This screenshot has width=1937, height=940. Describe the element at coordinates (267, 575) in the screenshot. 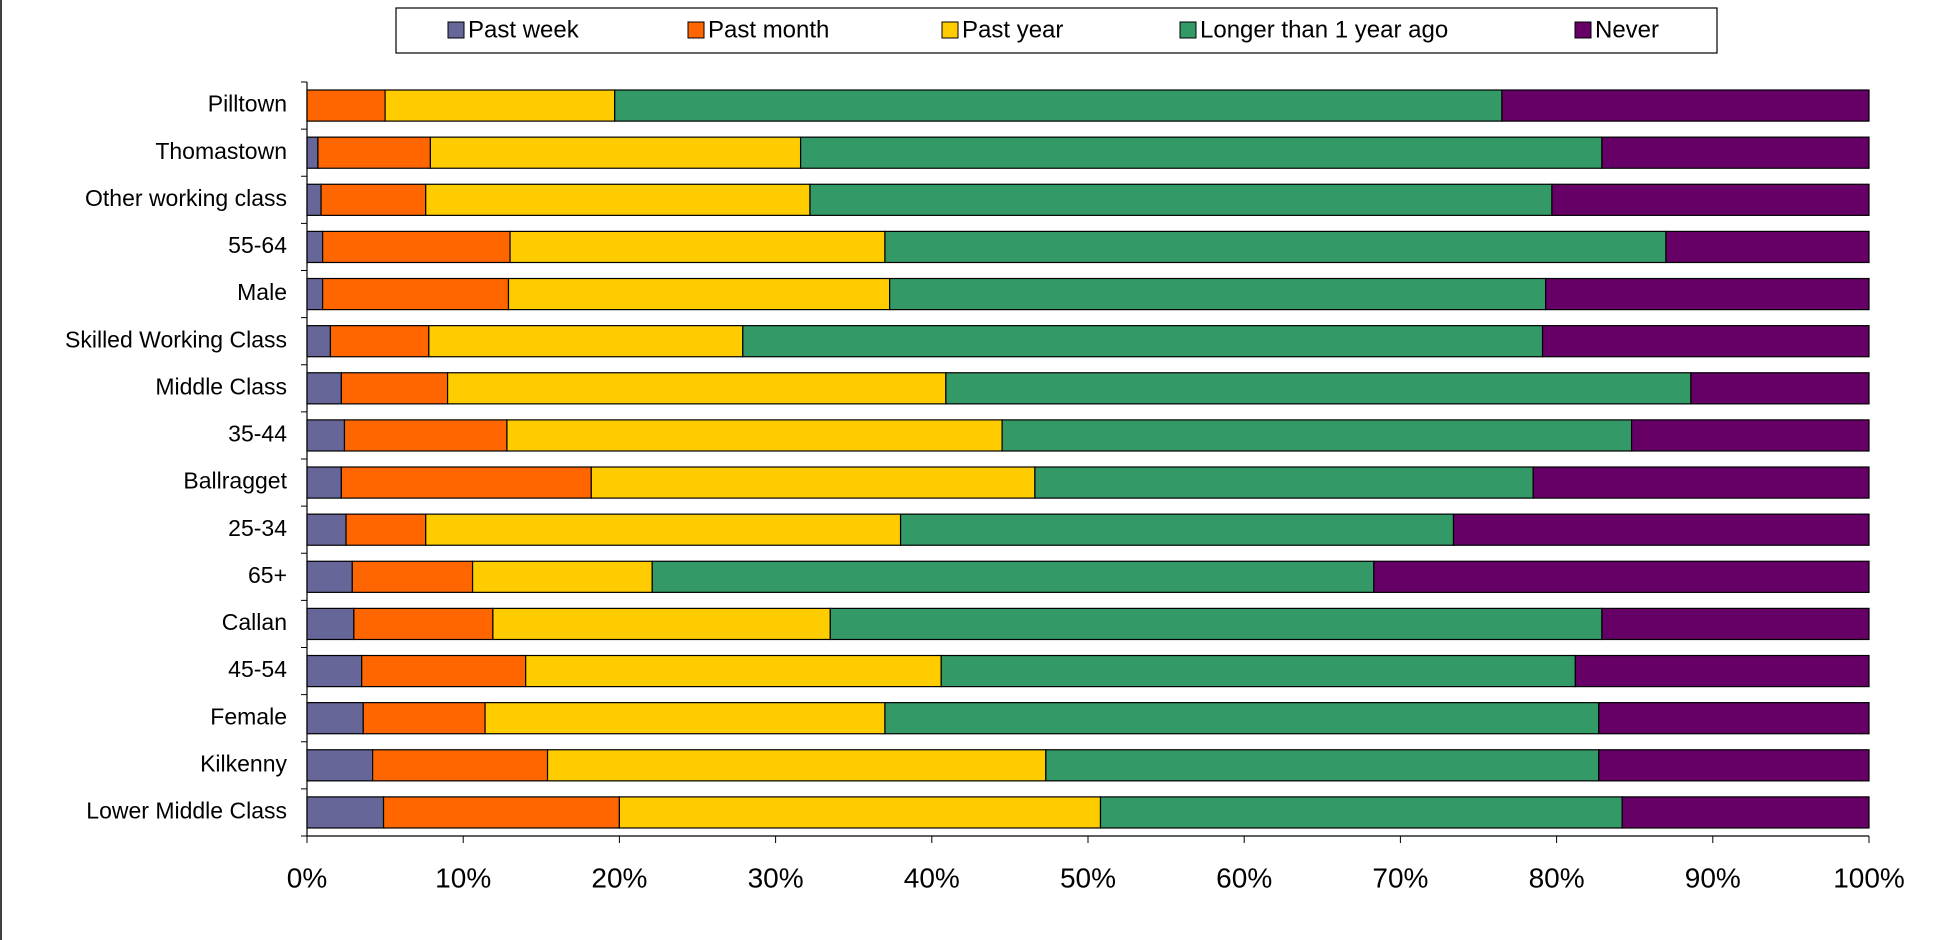

I see `y-tick-label: 65+` at that location.